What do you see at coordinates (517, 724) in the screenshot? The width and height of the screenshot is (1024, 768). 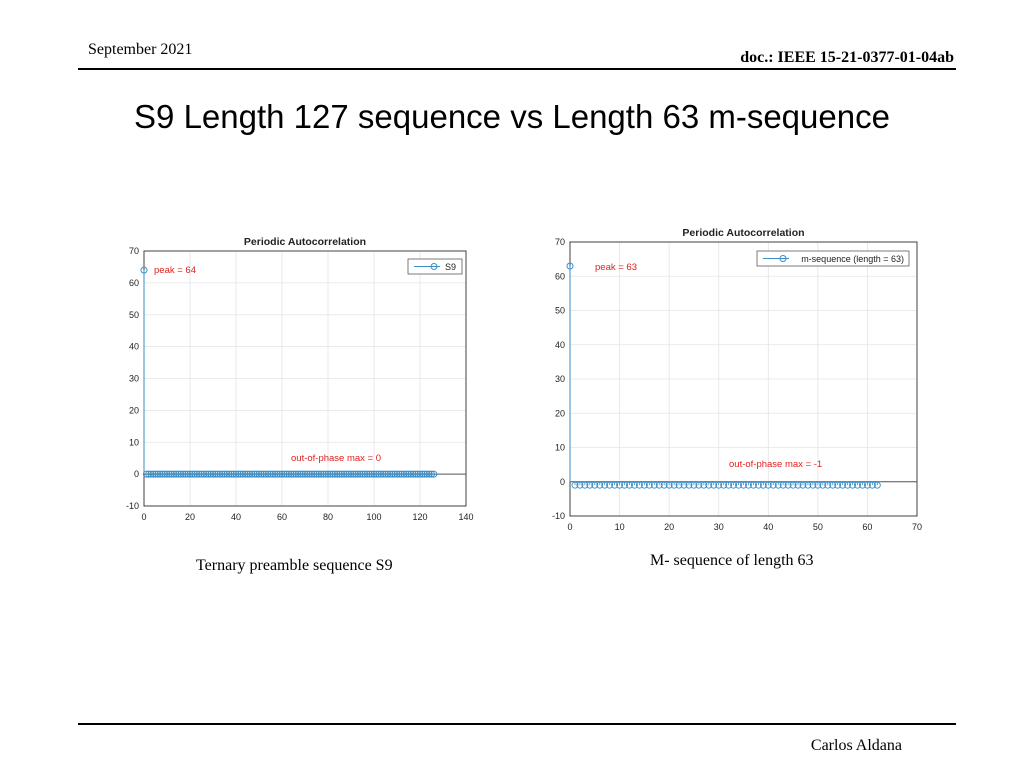 I see `footer-rule` at bounding box center [517, 724].